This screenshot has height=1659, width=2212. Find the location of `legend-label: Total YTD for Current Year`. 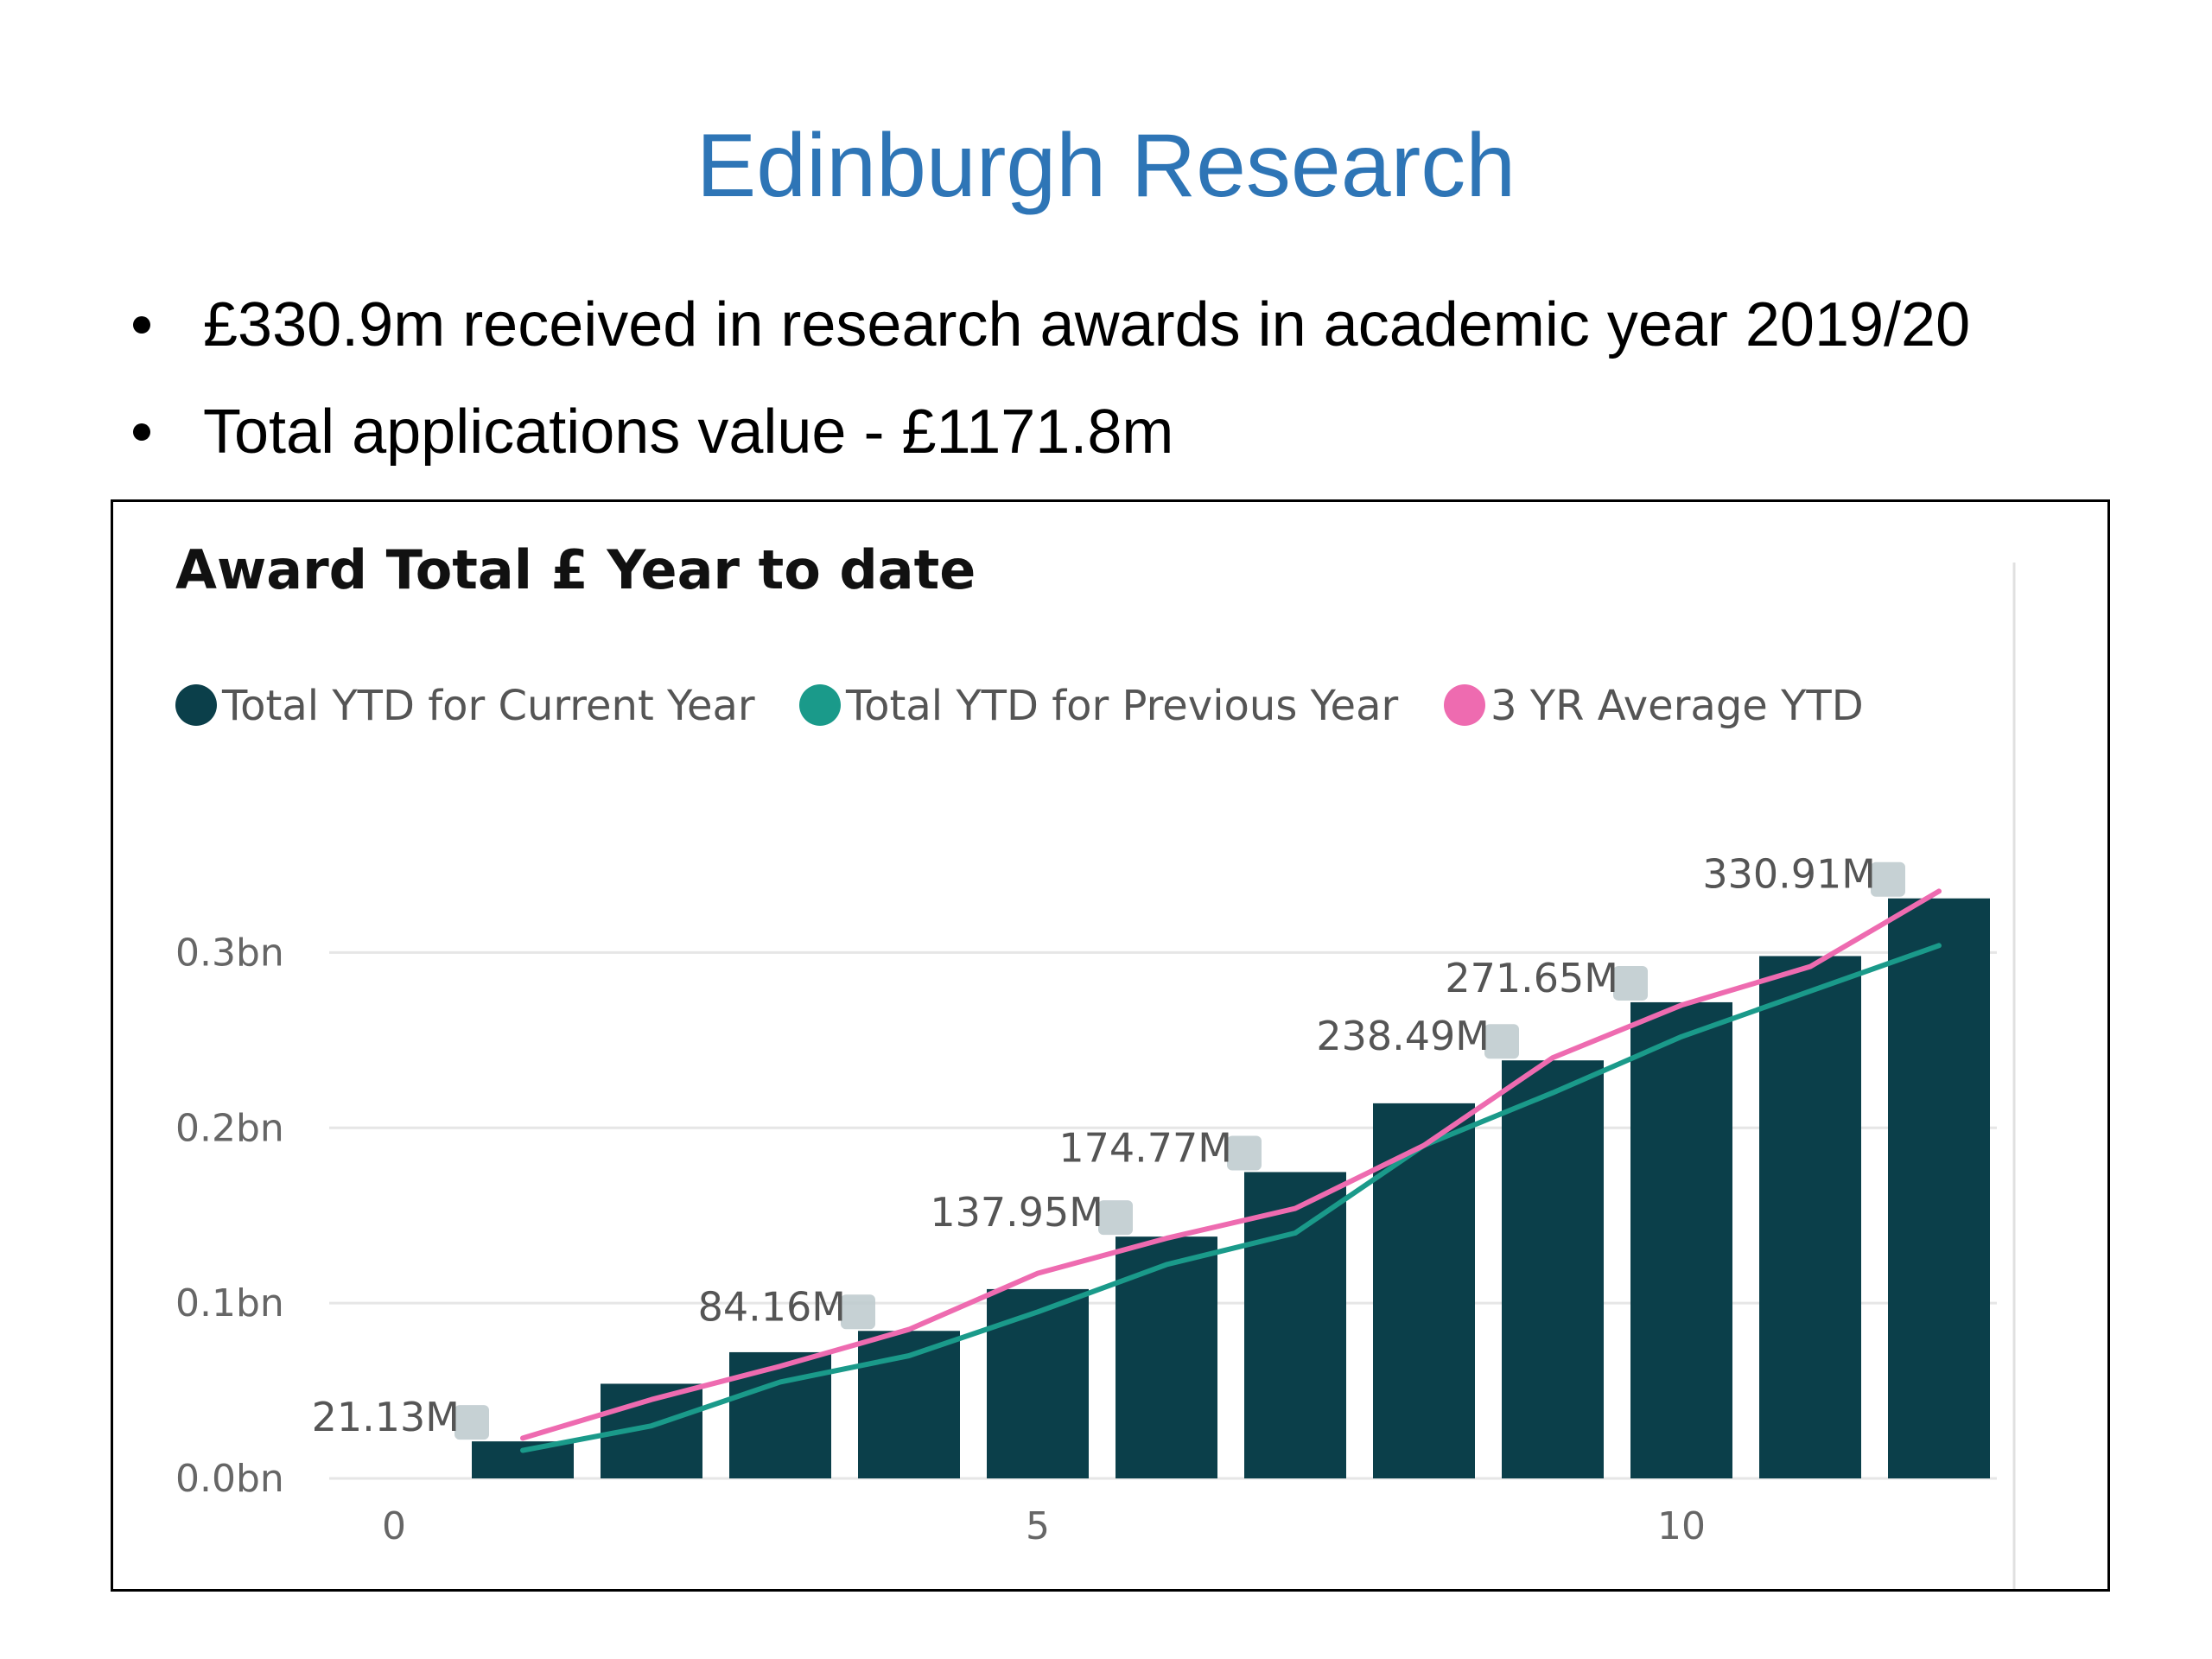

legend-label: Total YTD for Current Year is located at coordinates (488, 706).